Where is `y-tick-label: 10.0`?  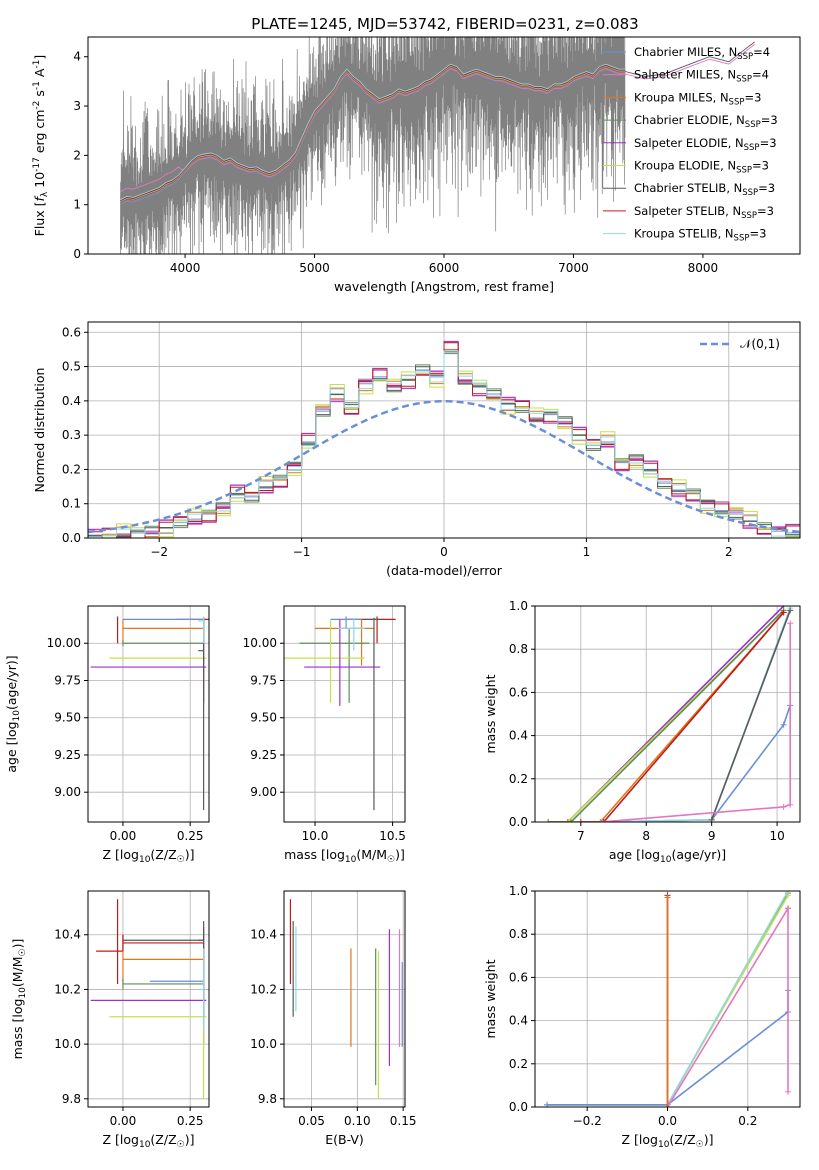
y-tick-label: 10.0 is located at coordinates (263, 1044).